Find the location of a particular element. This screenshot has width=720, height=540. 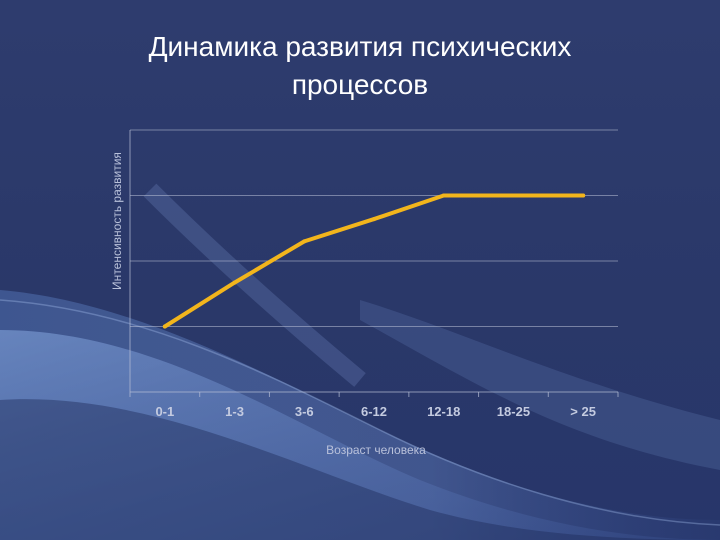

series-layer is located at coordinates (374, 261).